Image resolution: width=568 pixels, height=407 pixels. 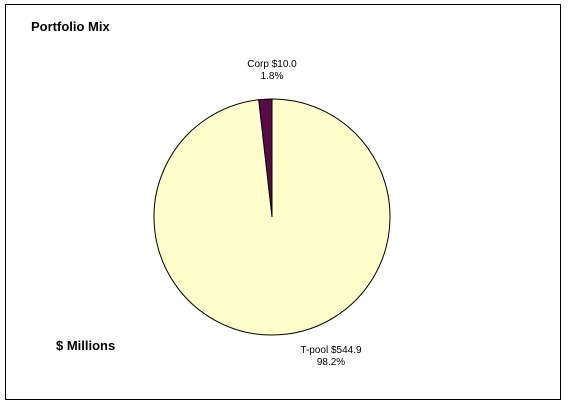 What do you see at coordinates (86, 345) in the screenshot?
I see `unit-label: $ Millions` at bounding box center [86, 345].